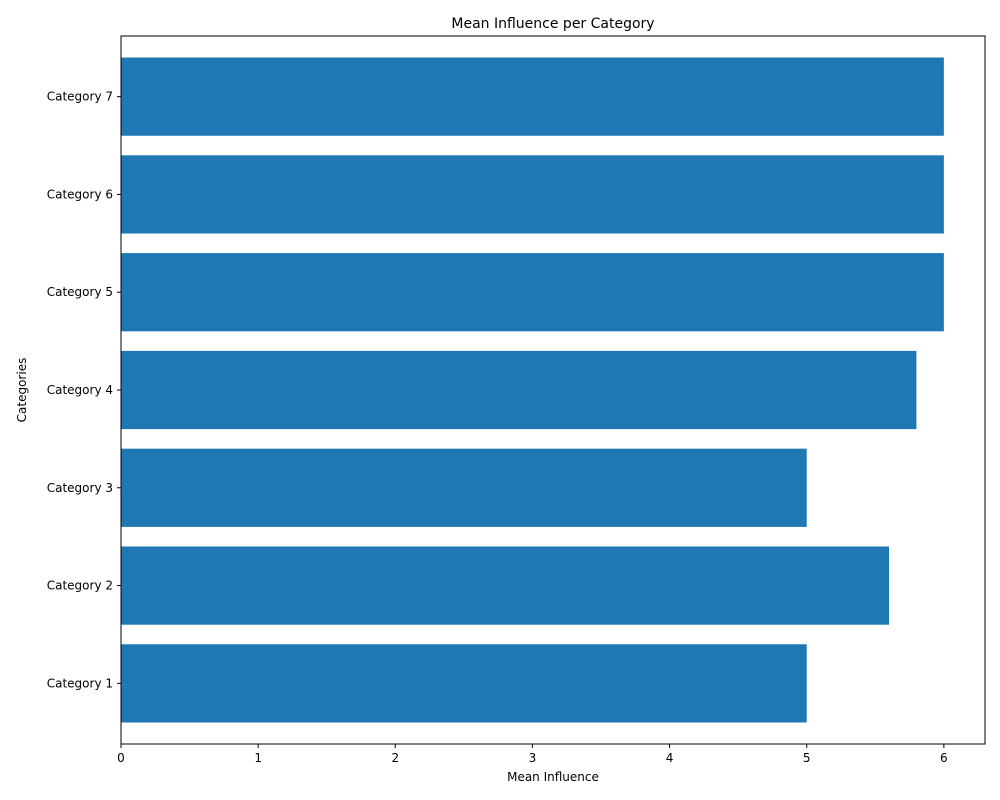 This screenshot has width=1000, height=800. I want to click on x-tick-label: 0, so click(121, 758).